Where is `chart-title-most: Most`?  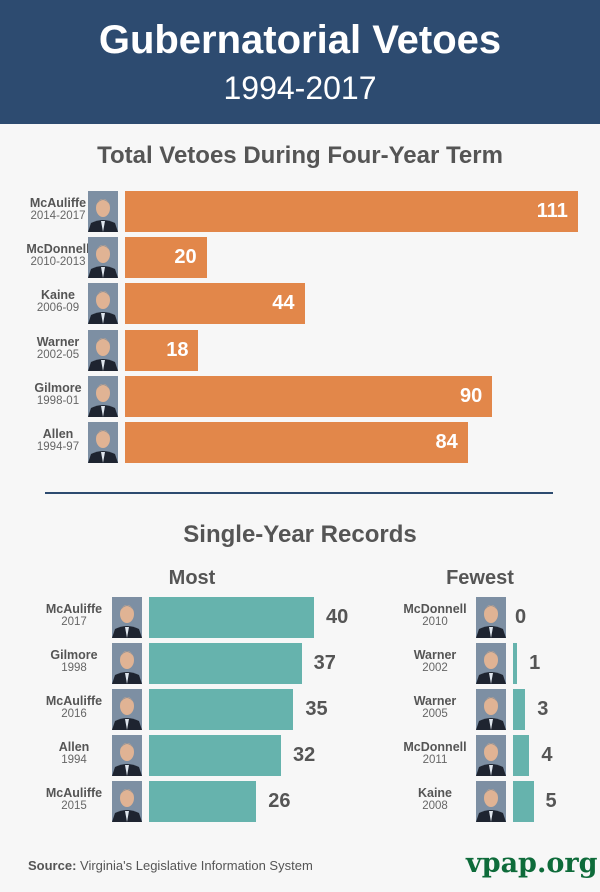
chart-title-most: Most is located at coordinates (192, 578).